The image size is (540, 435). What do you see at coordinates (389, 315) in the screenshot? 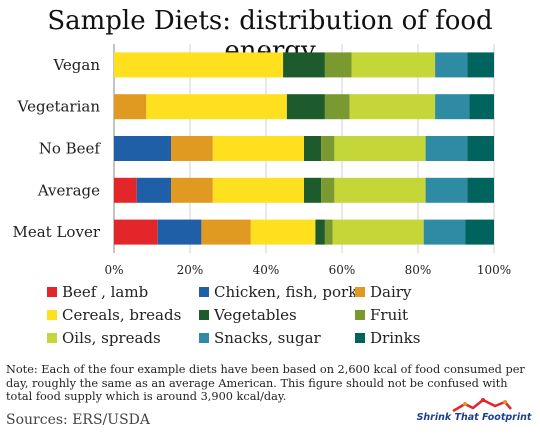
I see `legend-label: Fruit` at bounding box center [389, 315].